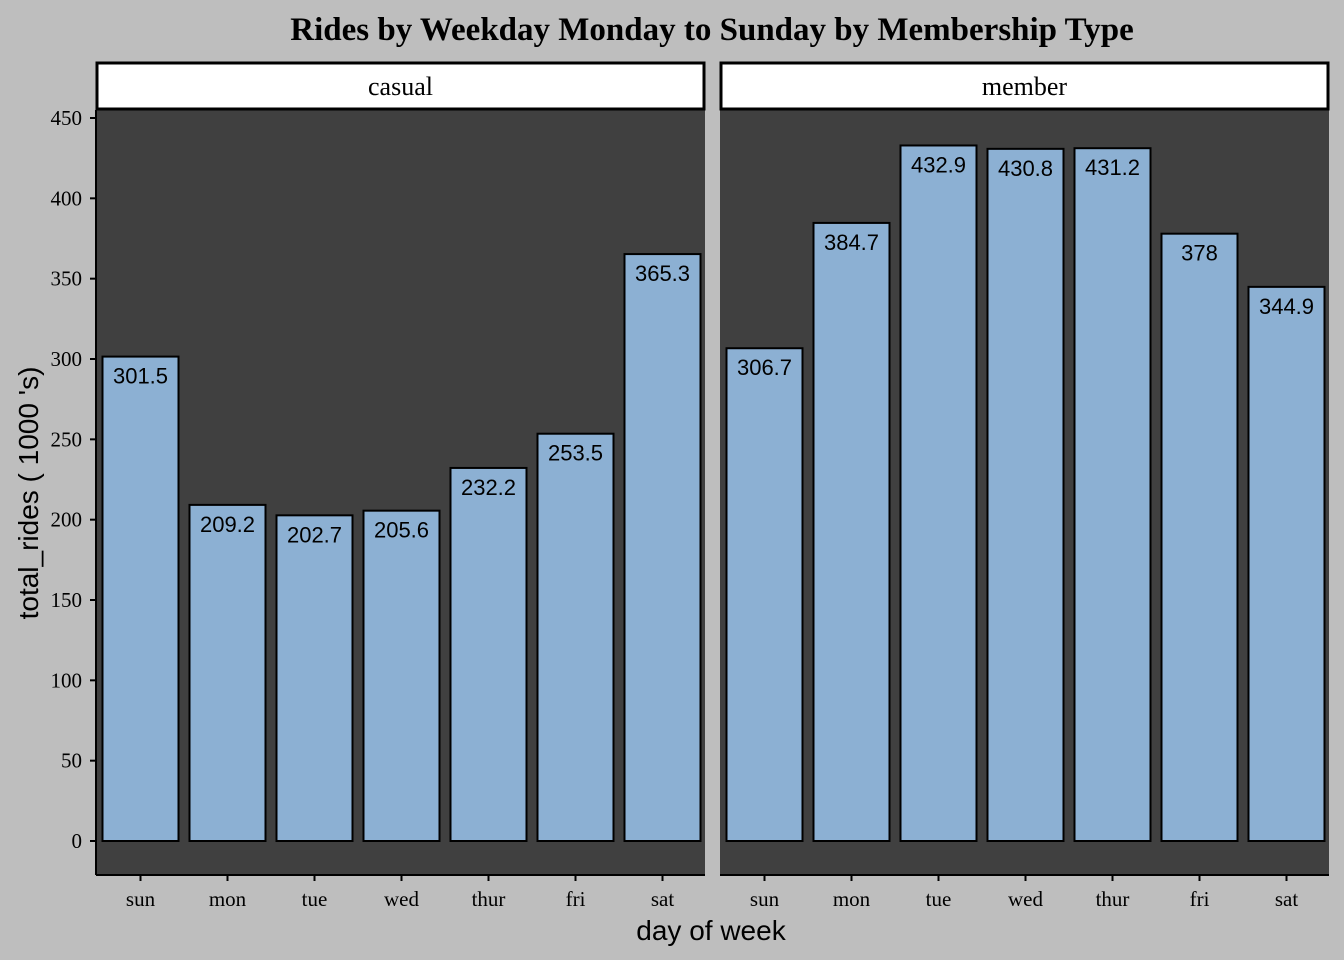  What do you see at coordinates (764, 594) in the screenshot?
I see `bar-member-sun` at bounding box center [764, 594].